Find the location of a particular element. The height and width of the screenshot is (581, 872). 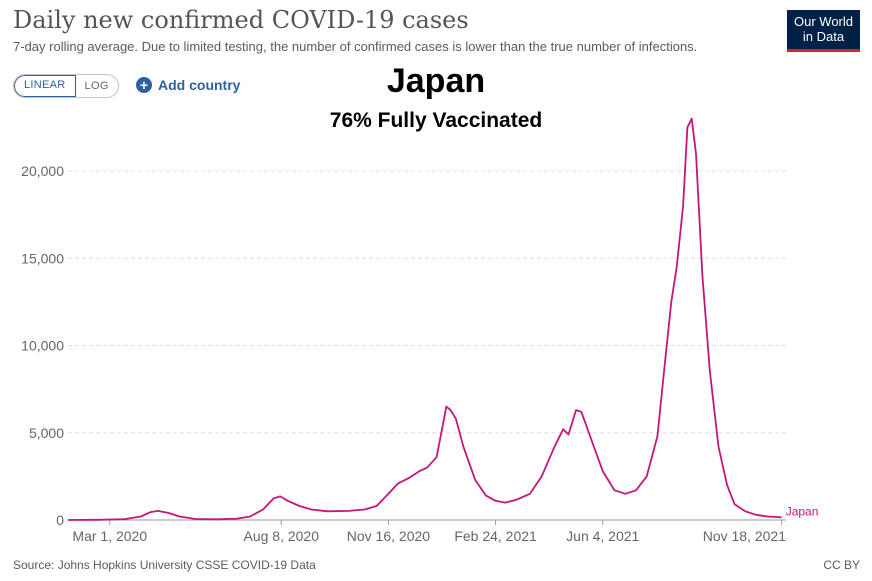

scale-toggle: LINEAR LOG is located at coordinates (66, 86).